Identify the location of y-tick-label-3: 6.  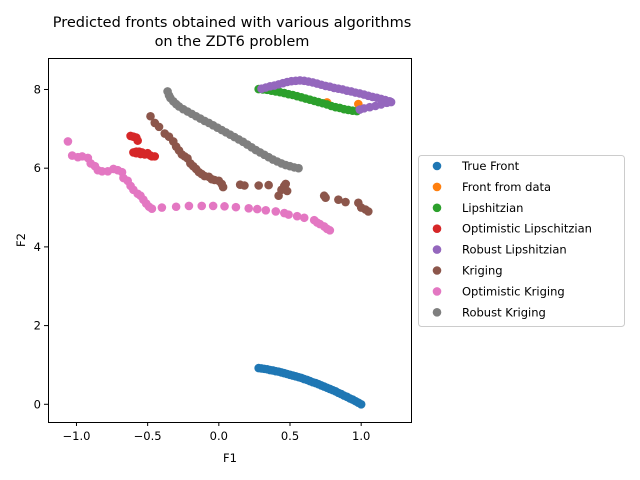
(37, 168).